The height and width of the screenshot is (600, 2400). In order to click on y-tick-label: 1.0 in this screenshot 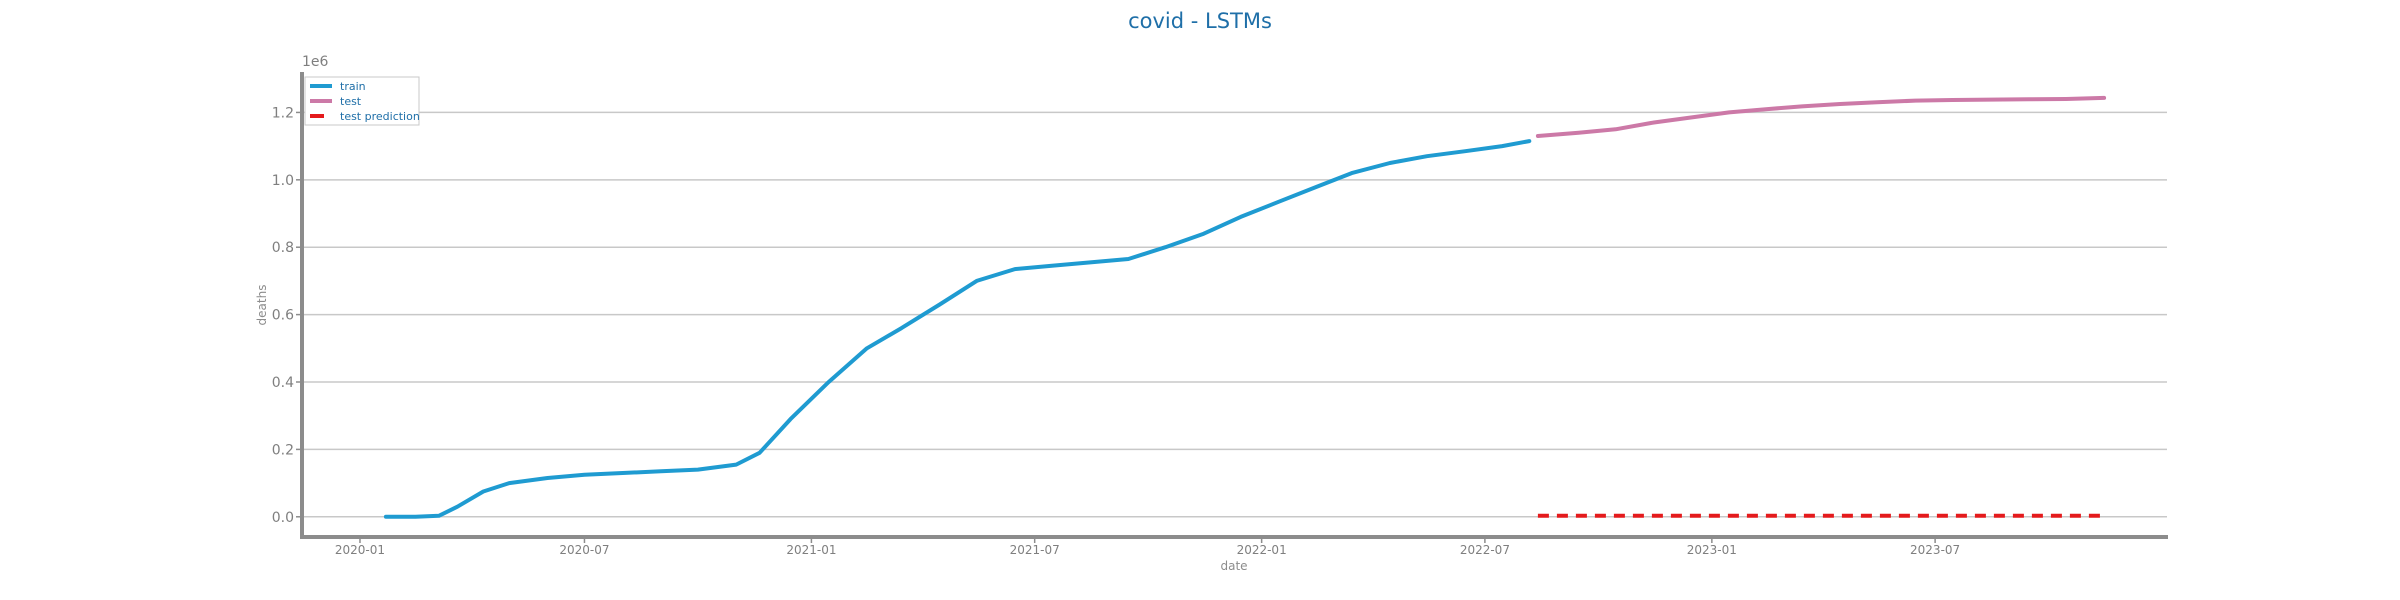, I will do `click(283, 181)`.